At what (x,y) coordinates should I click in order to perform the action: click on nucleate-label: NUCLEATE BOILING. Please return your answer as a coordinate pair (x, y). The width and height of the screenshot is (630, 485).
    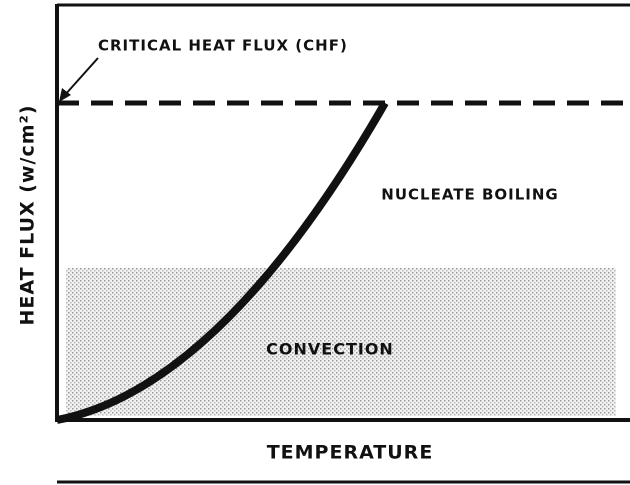
    Looking at the image, I should click on (469, 195).